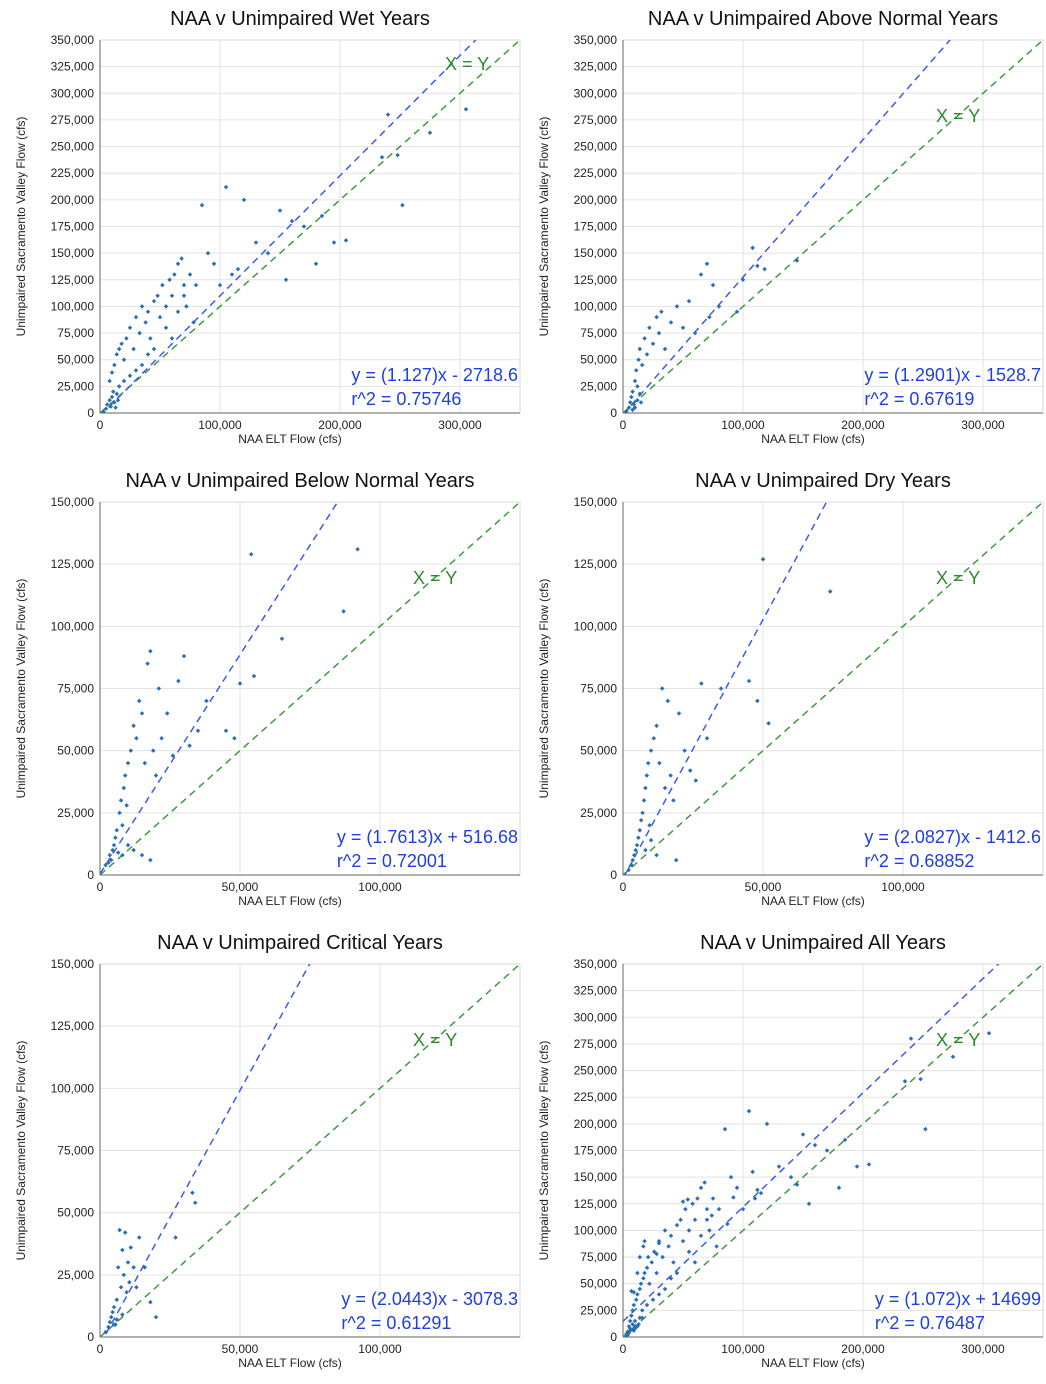 The height and width of the screenshot is (1384, 1046). I want to click on r-squared-label: r^2 = 0.61291, so click(396, 1323).